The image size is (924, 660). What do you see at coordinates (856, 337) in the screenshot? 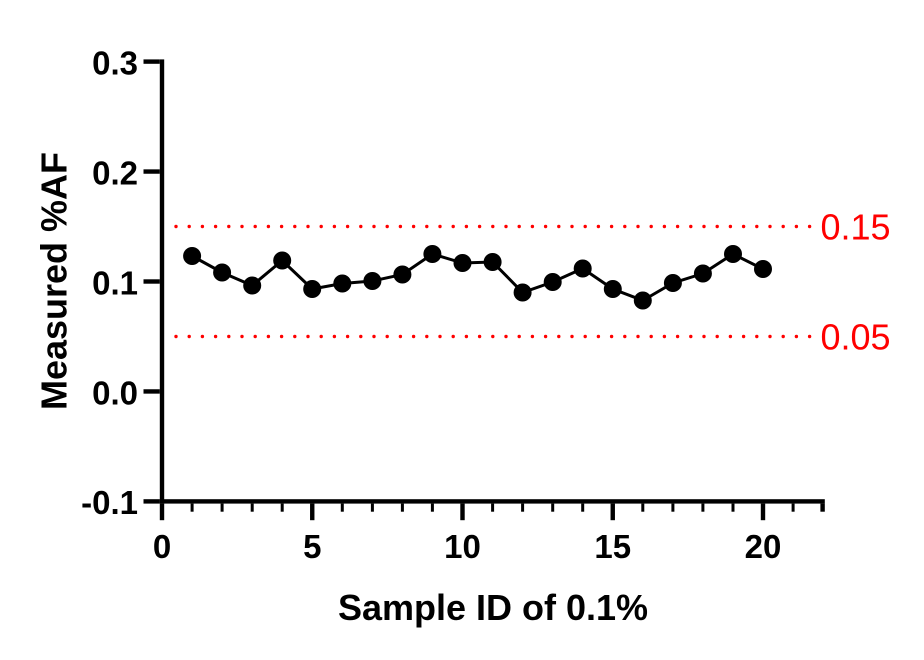
I see `svg-text: 0.05` at bounding box center [856, 337].